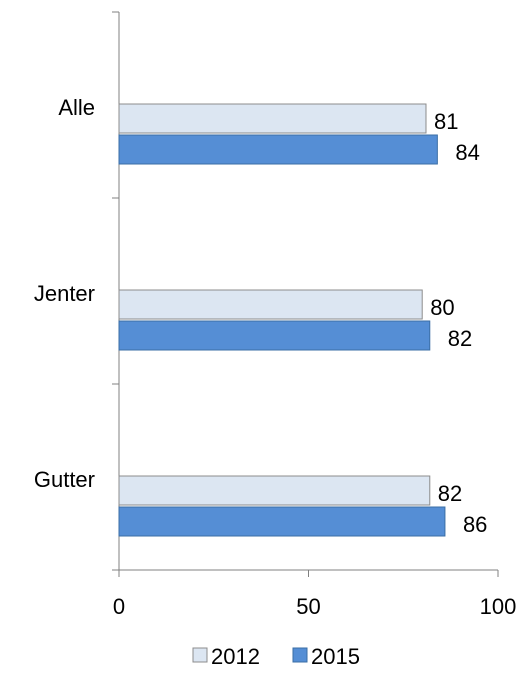  What do you see at coordinates (276, 656) in the screenshot?
I see `legend: 2012 2015` at bounding box center [276, 656].